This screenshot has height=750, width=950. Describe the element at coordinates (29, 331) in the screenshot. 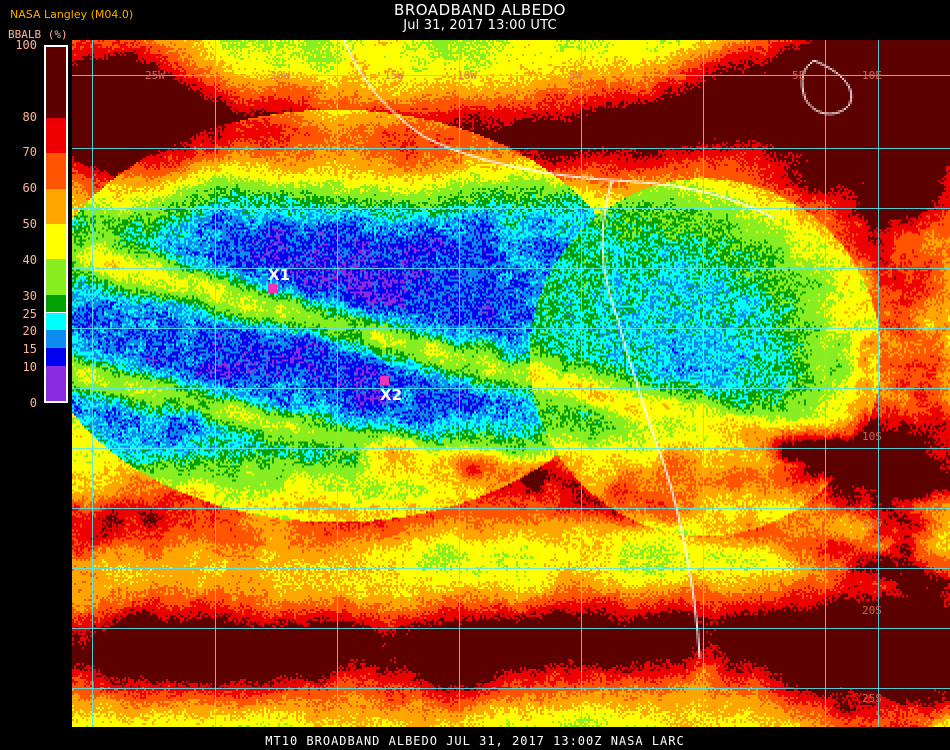

I see `colorbar-tick: 20` at that location.